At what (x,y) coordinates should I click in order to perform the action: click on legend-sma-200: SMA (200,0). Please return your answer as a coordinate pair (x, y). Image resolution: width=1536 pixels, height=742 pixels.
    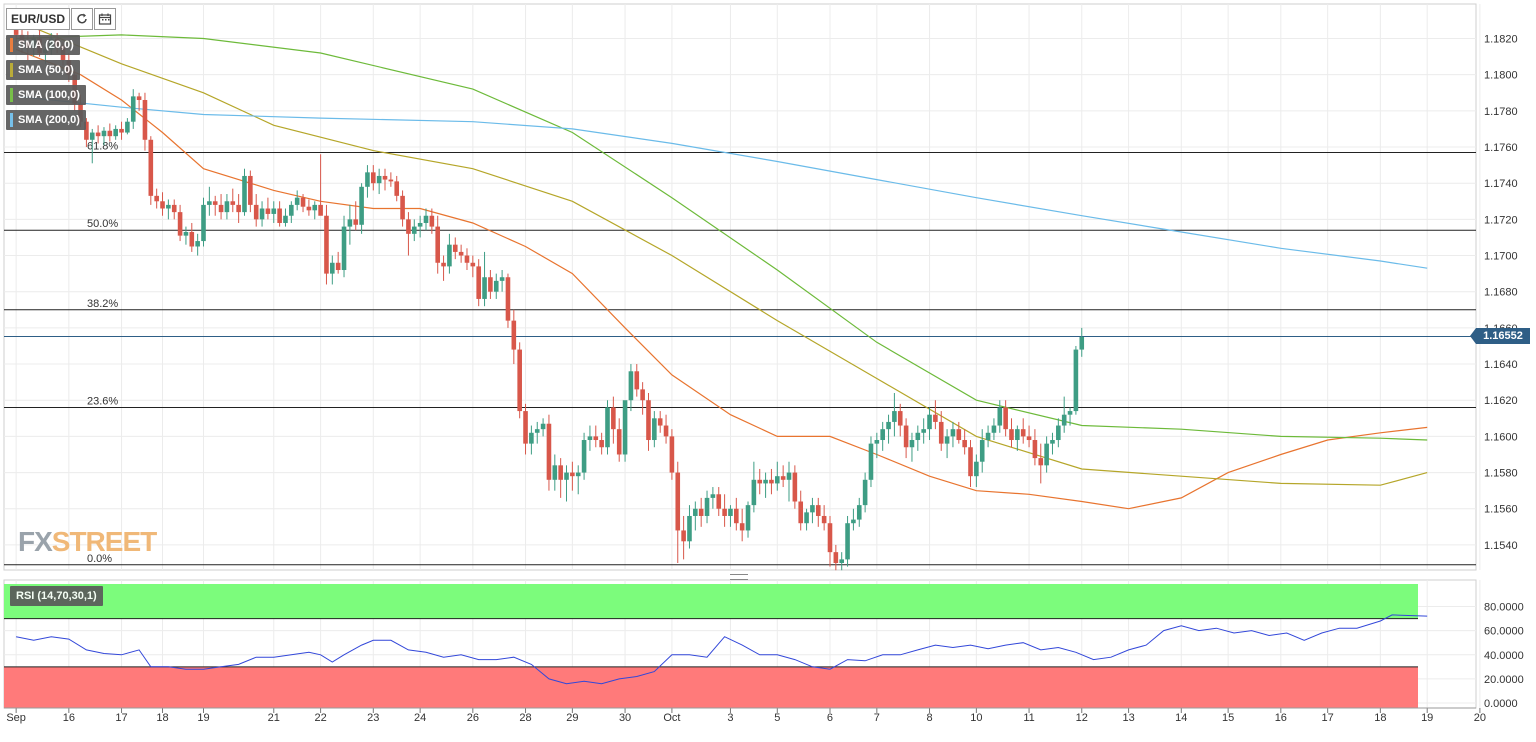
    Looking at the image, I should click on (46, 120).